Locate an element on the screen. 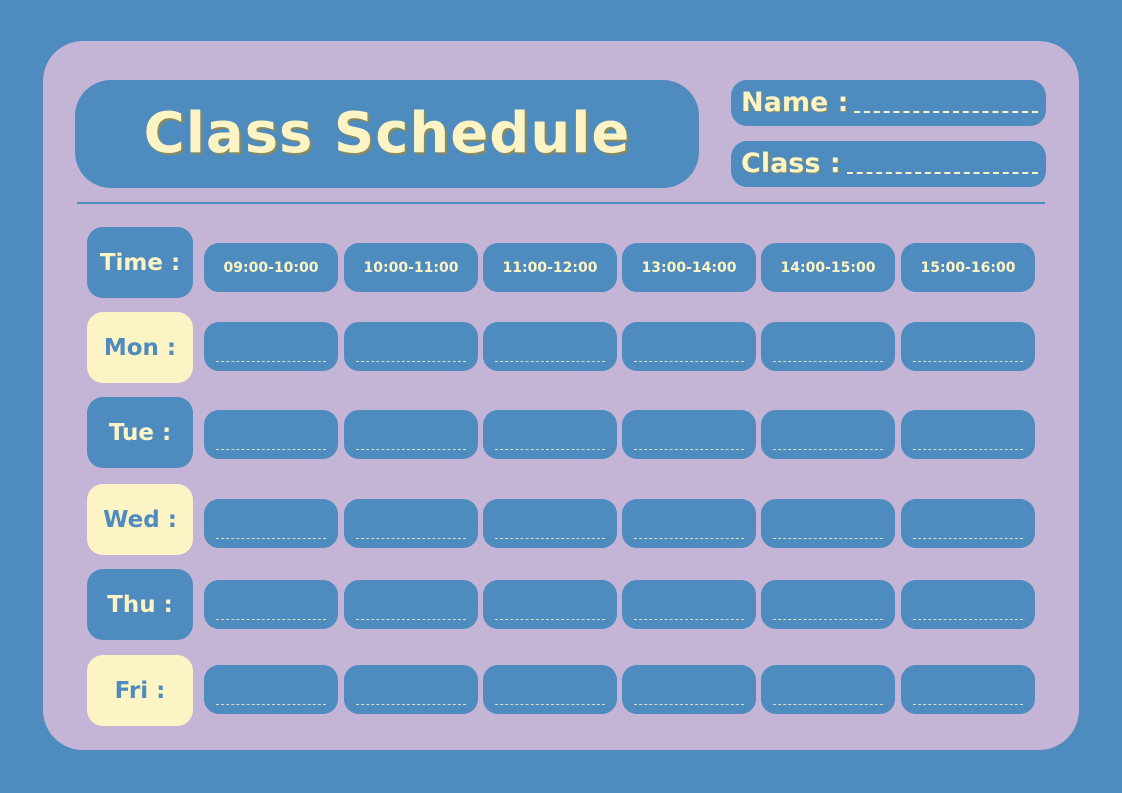 The width and height of the screenshot is (1122, 793). day-label: Wed : is located at coordinates (140, 519).